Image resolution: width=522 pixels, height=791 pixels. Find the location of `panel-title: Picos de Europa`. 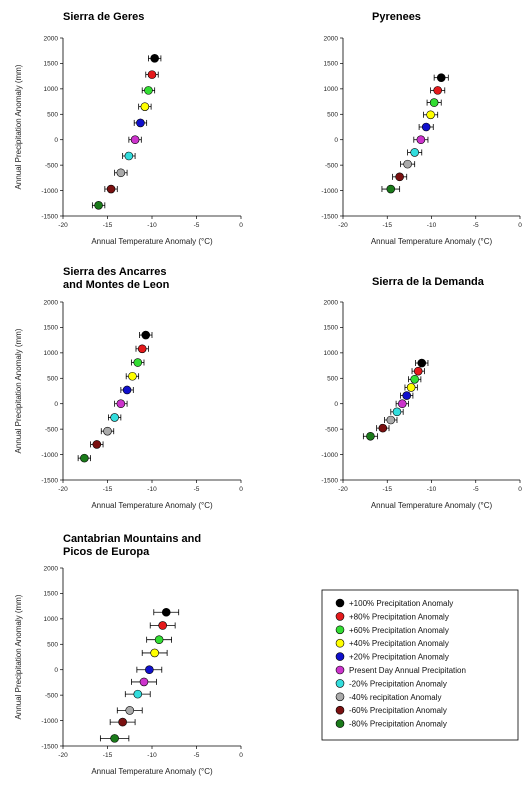

panel-title: Picos de Europa is located at coordinates (106, 552).